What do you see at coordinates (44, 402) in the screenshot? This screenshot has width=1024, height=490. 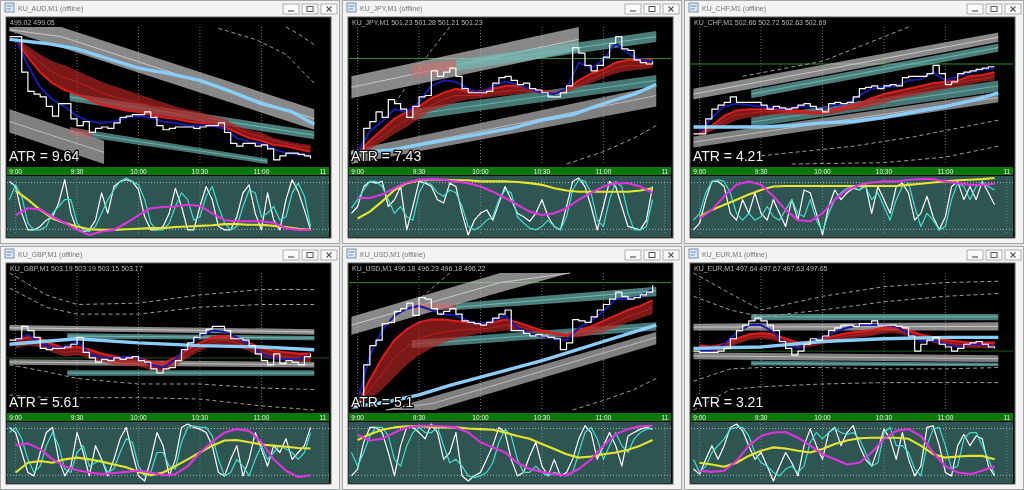 I see `annotation: ATR = 5.61` at bounding box center [44, 402].